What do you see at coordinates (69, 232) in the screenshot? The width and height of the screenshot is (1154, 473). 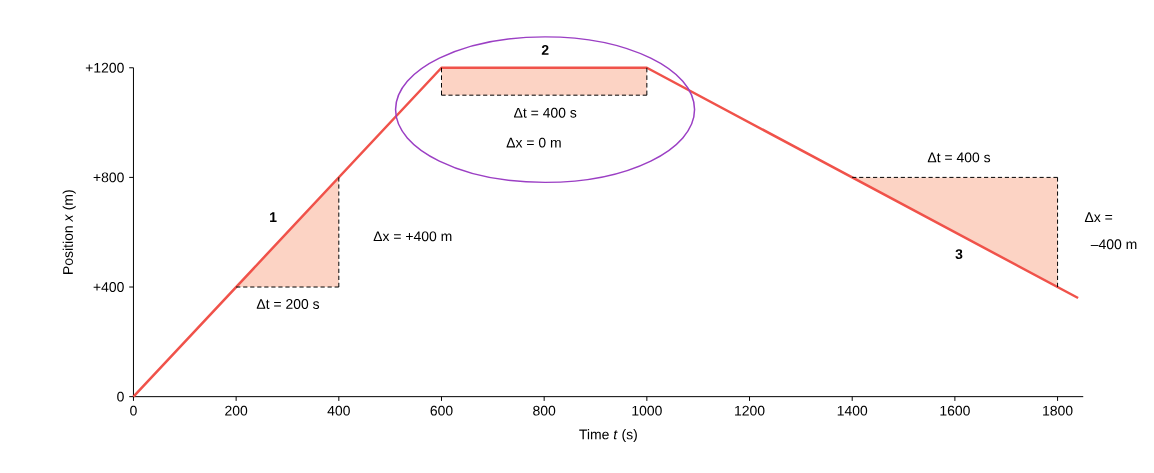 I see `y-axis-title: Position x (m)` at bounding box center [69, 232].